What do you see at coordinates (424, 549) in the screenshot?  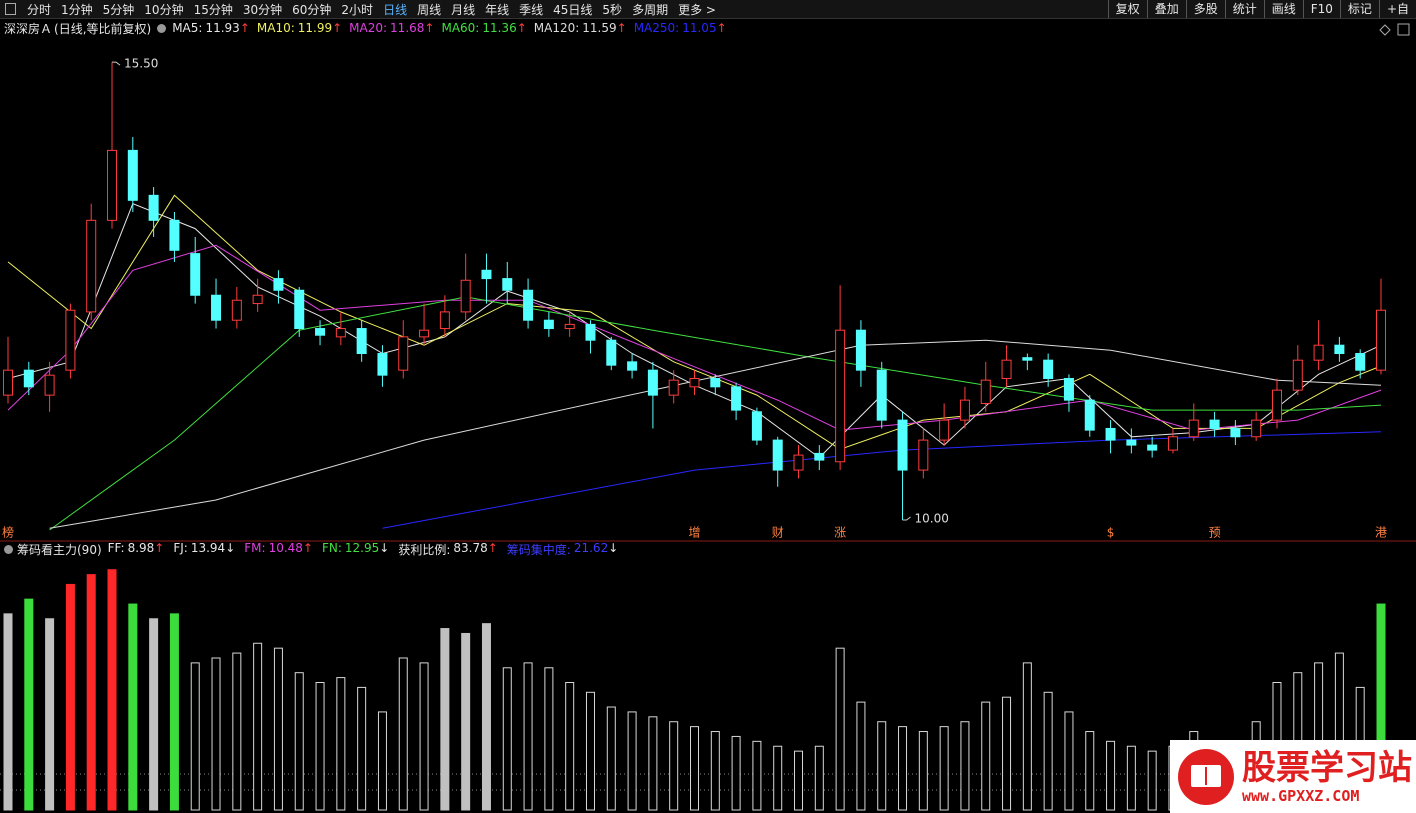 I see `stat-name: 获利比例:` at bounding box center [424, 549].